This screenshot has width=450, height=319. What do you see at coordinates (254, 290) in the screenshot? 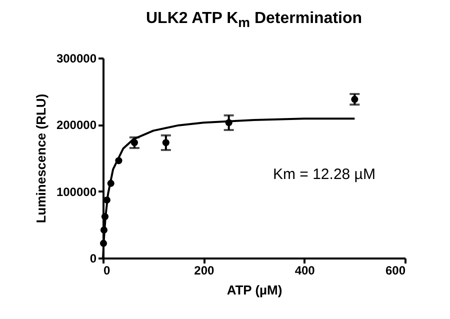
I see `x-axis-title: ATP (µM)` at bounding box center [254, 290].